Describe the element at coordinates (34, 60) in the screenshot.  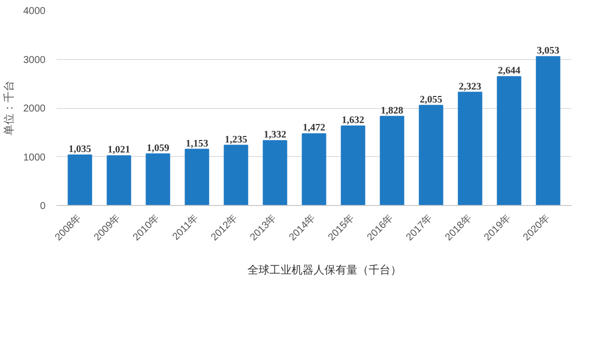
I see `y-tick-label: 3000` at that location.